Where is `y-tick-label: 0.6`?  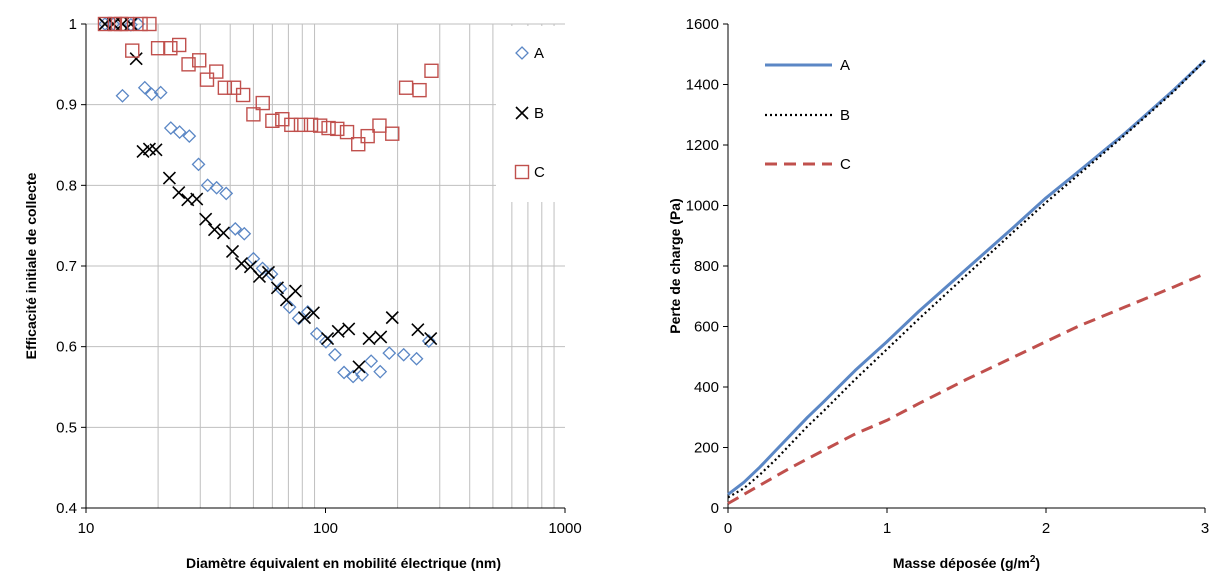 y-tick-label: 0.6 is located at coordinates (66, 347).